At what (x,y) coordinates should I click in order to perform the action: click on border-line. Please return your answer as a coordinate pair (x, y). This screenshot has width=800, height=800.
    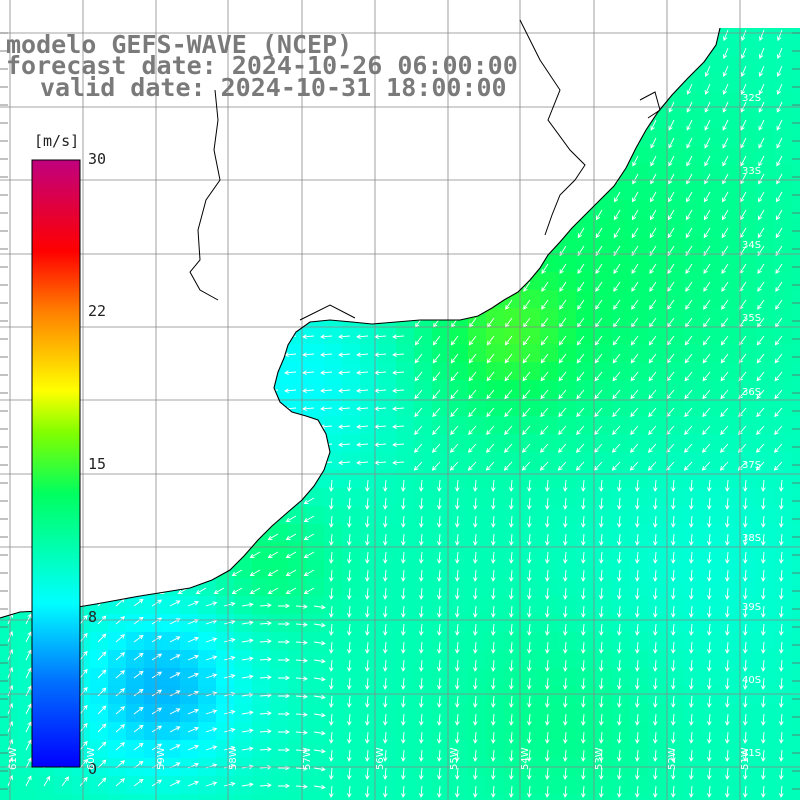
    Looking at the image, I should click on (650, 105).